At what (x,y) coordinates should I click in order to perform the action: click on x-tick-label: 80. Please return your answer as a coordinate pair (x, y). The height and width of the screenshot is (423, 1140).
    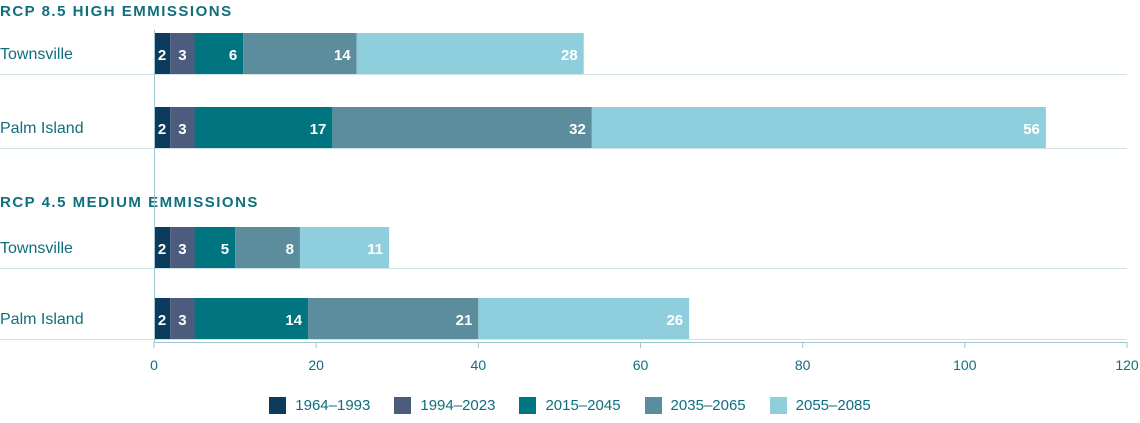
    Looking at the image, I should click on (803, 365).